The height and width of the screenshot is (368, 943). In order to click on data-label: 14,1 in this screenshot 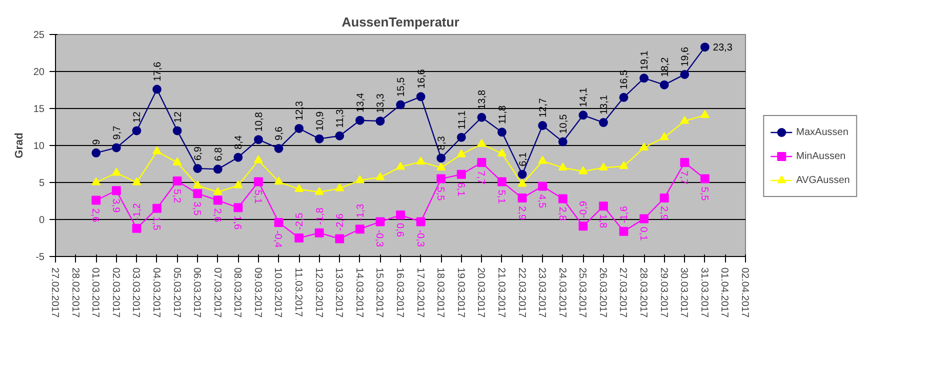, I will do `click(584, 97)`.